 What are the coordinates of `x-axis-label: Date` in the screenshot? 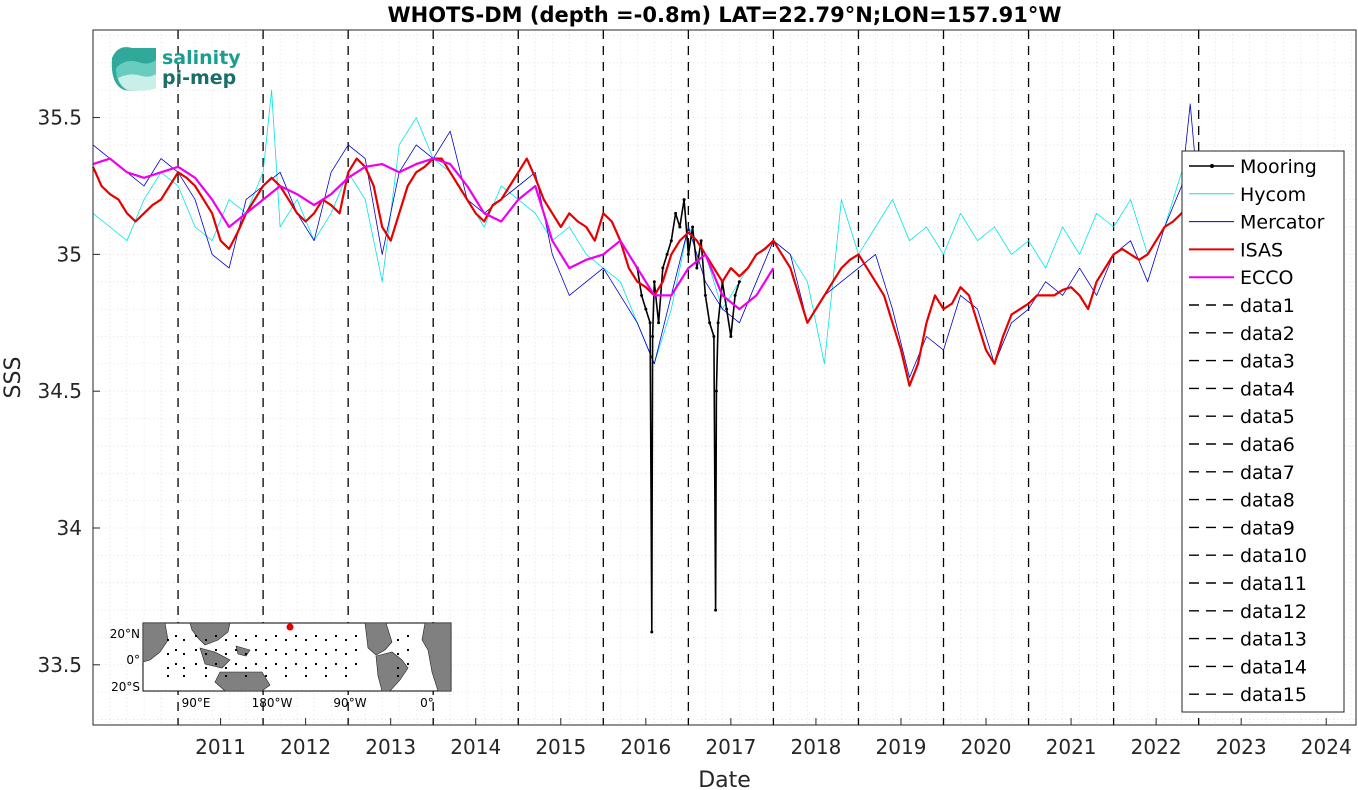 It's located at (724, 779).